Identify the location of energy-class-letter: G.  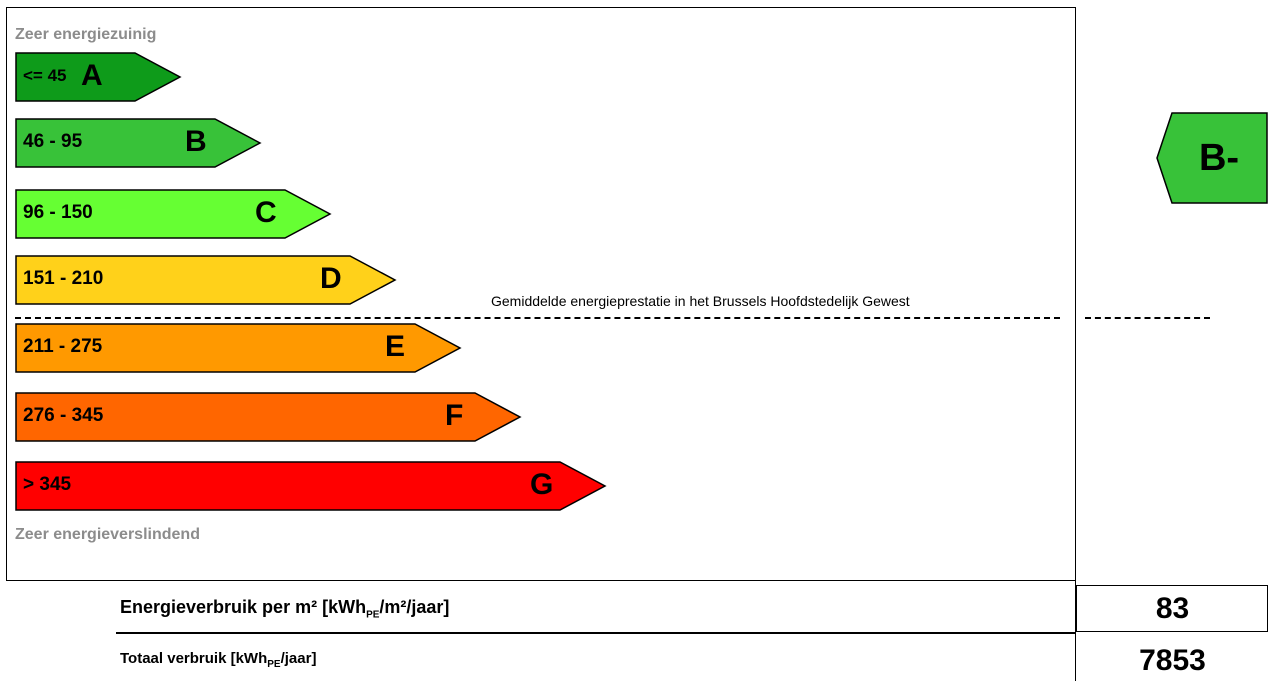
(542, 484).